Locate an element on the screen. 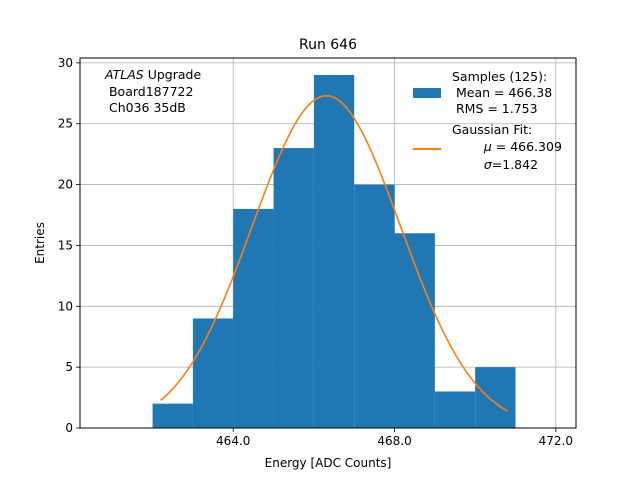  legend-samples-mean: Mean = 466.38 is located at coordinates (502, 92).